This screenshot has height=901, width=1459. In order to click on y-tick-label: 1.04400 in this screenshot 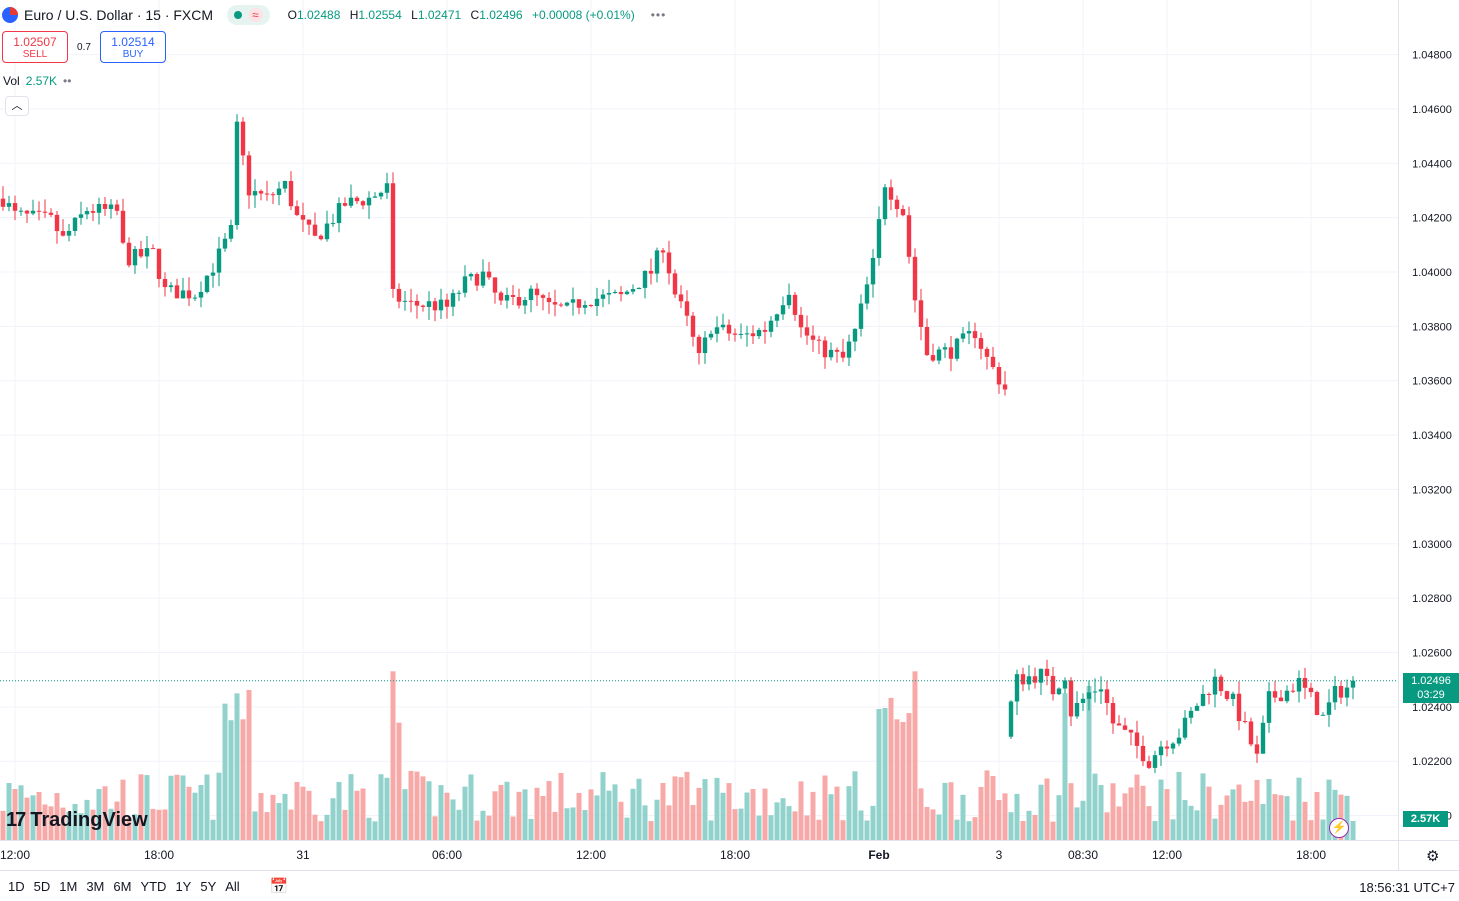, I will do `click(1432, 164)`.